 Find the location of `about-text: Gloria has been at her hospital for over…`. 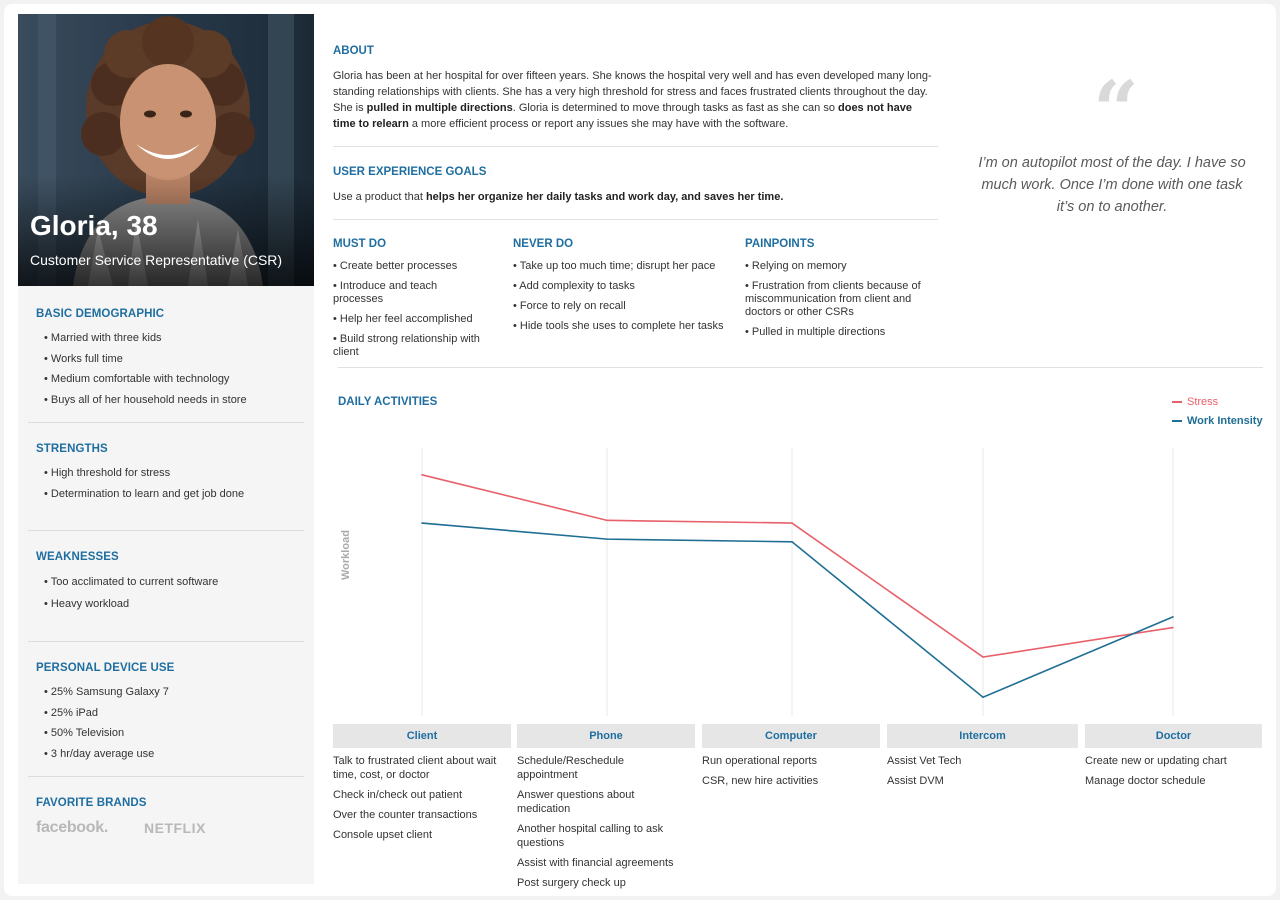

about-text: Gloria has been at her hospital for over… is located at coordinates (633, 100).